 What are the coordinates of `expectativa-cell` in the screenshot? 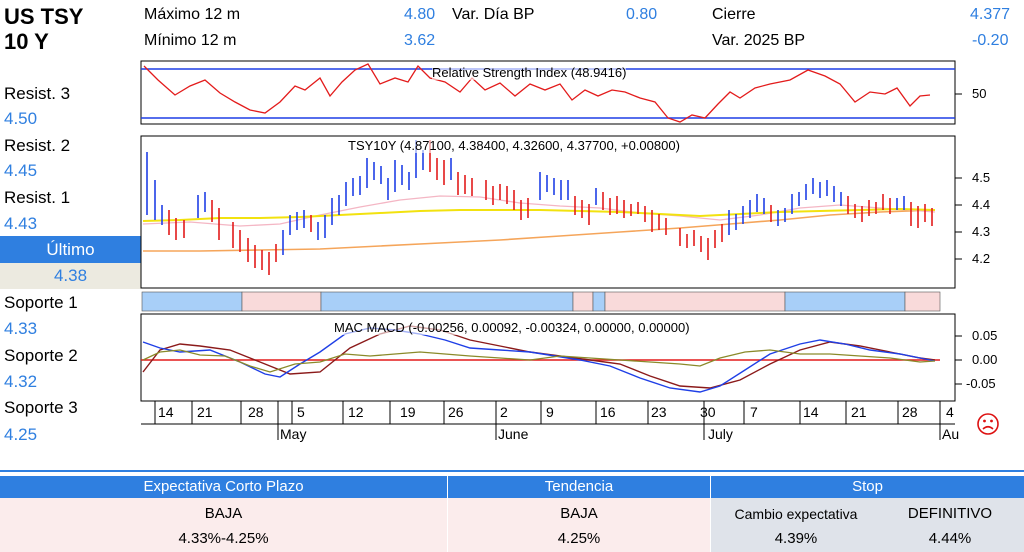 It's located at (223, 525).